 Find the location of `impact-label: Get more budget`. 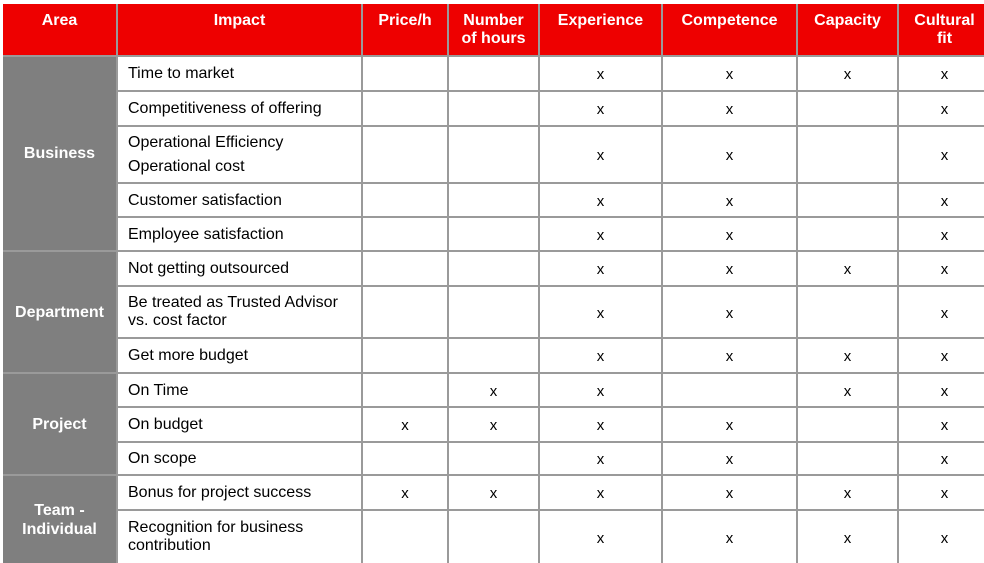

impact-label: Get more budget is located at coordinates (188, 355).